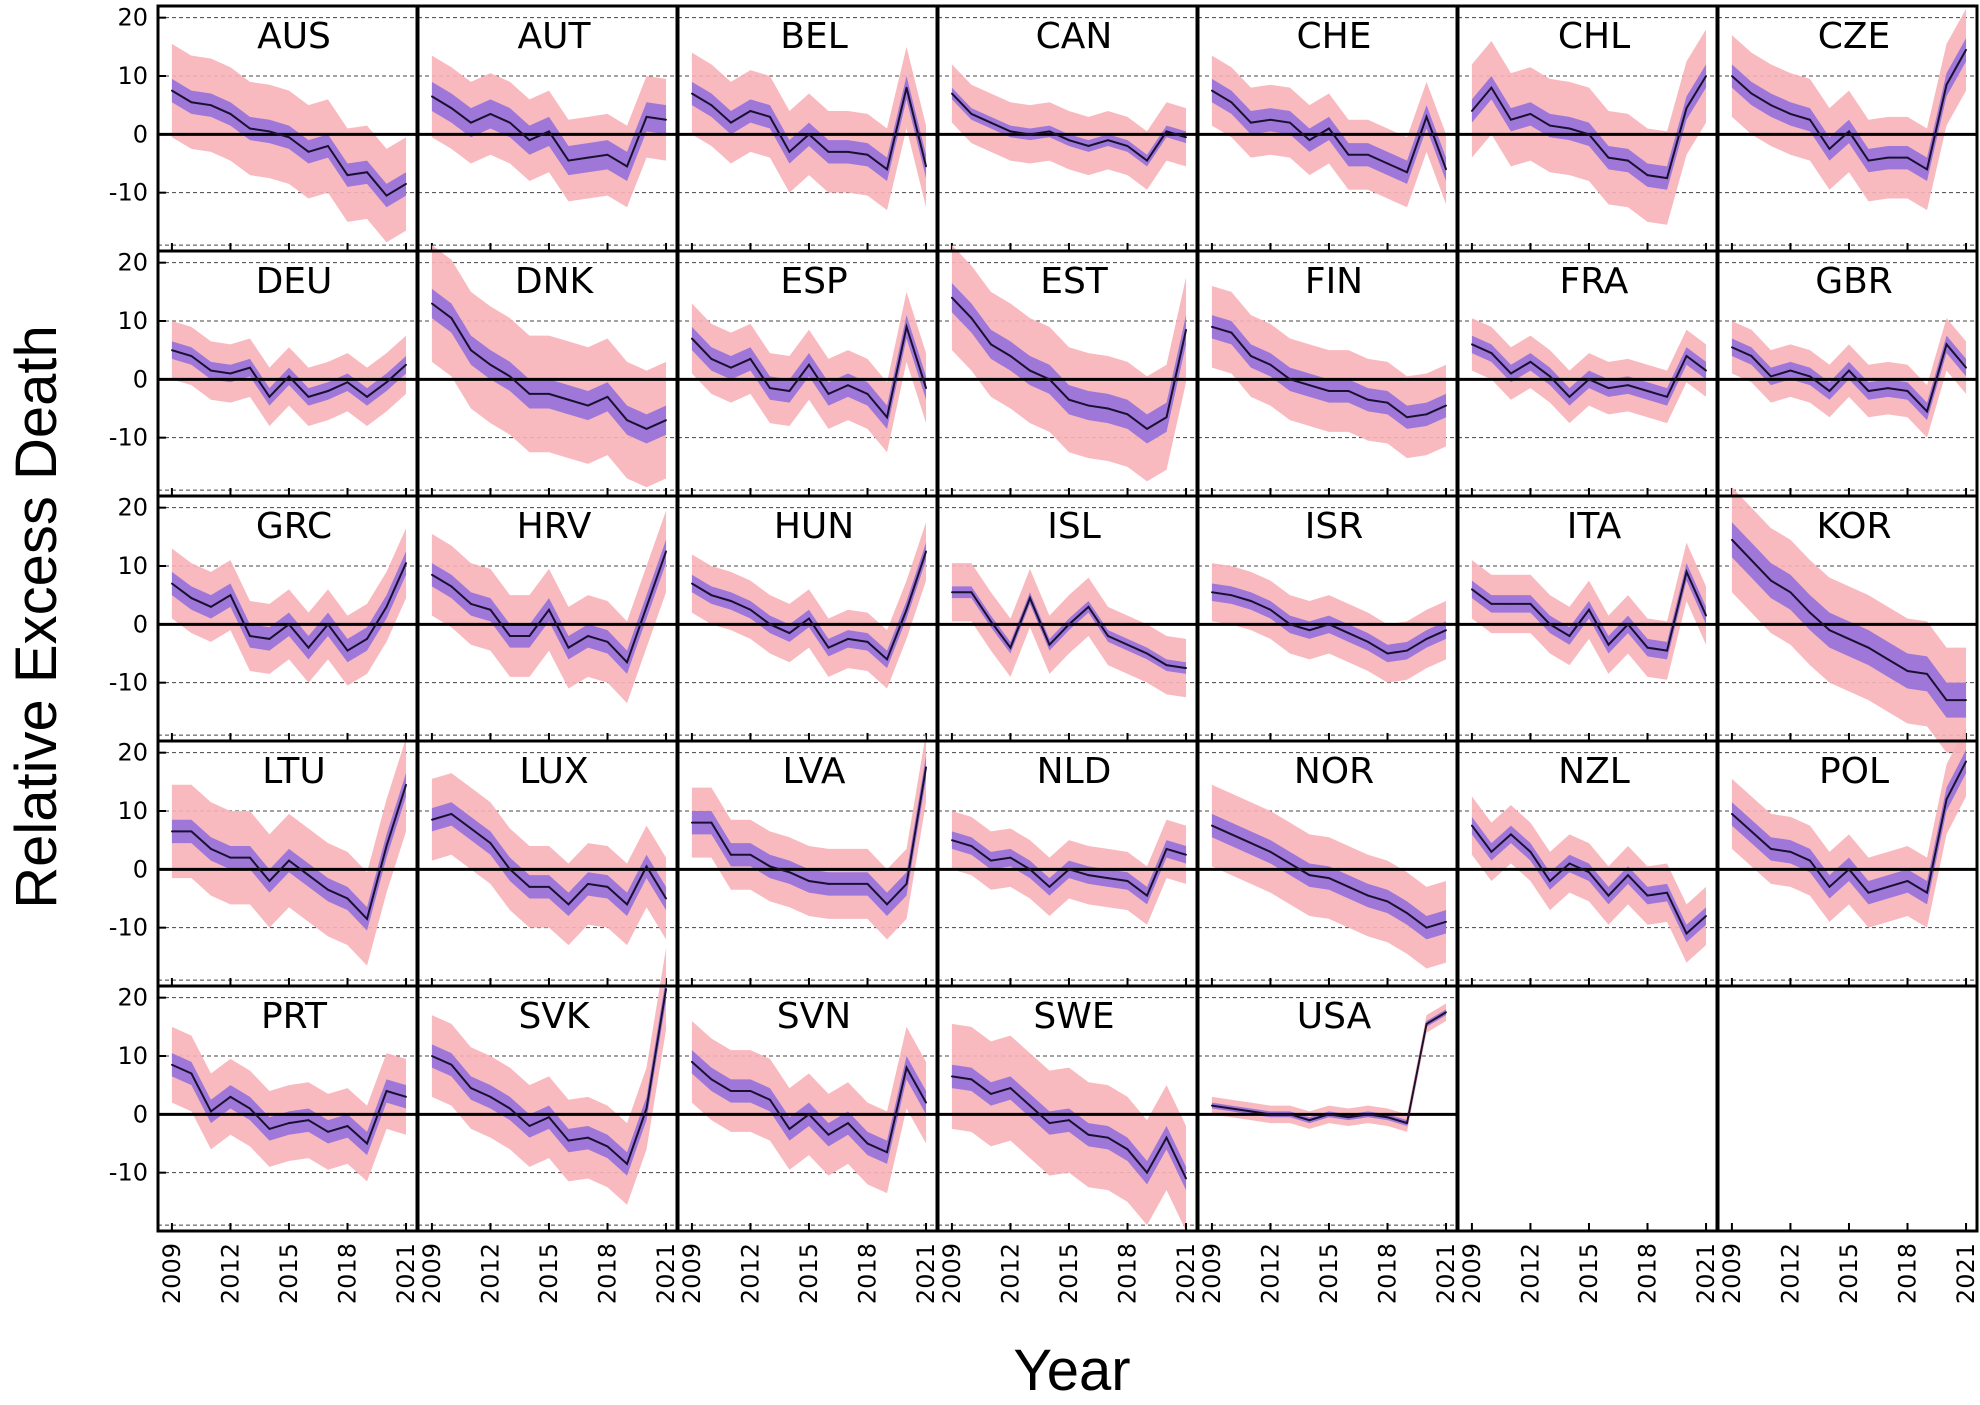  I want to click on panel-hun: HUN, so click(807, 618).